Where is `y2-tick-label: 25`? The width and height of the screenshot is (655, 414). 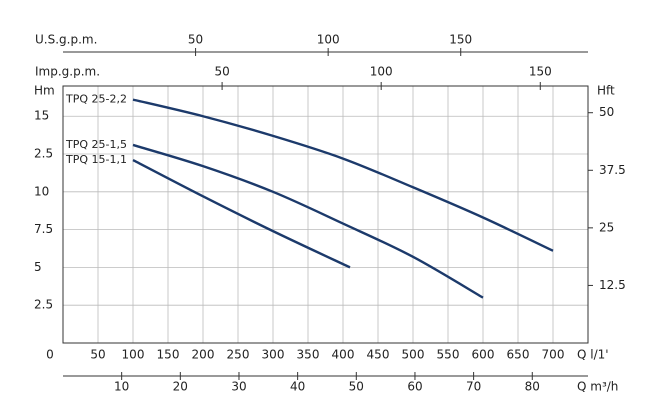
y2-tick-label: 25 is located at coordinates (606, 227).